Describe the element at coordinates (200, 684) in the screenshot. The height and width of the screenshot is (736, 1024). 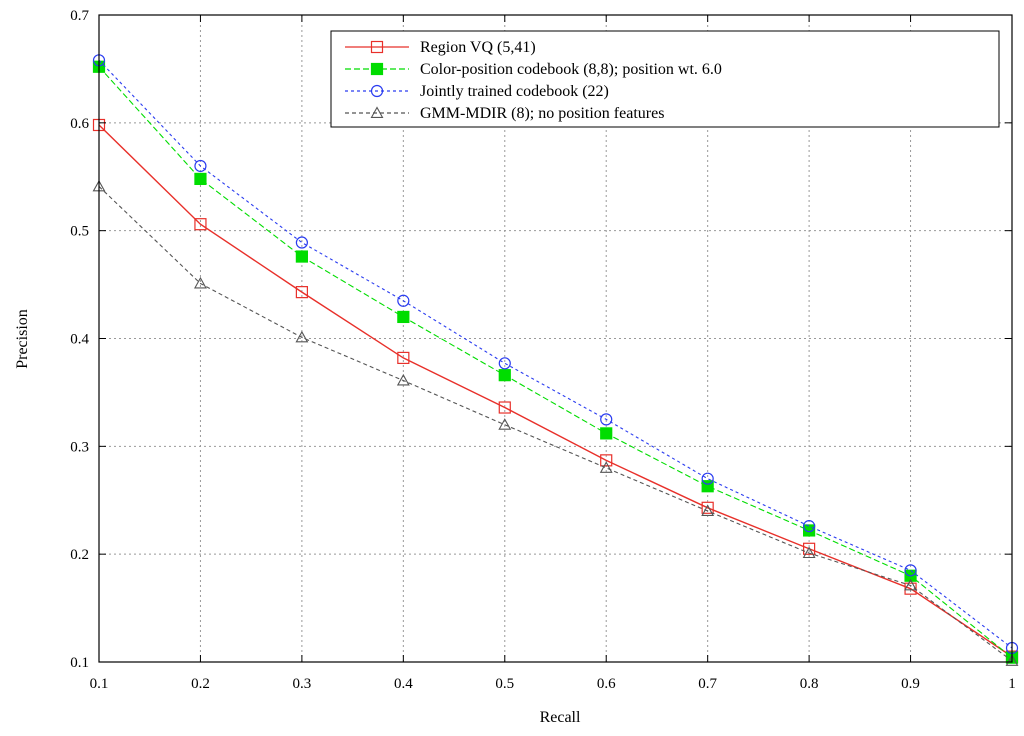
I see `x-tick-label: 0.2` at that location.